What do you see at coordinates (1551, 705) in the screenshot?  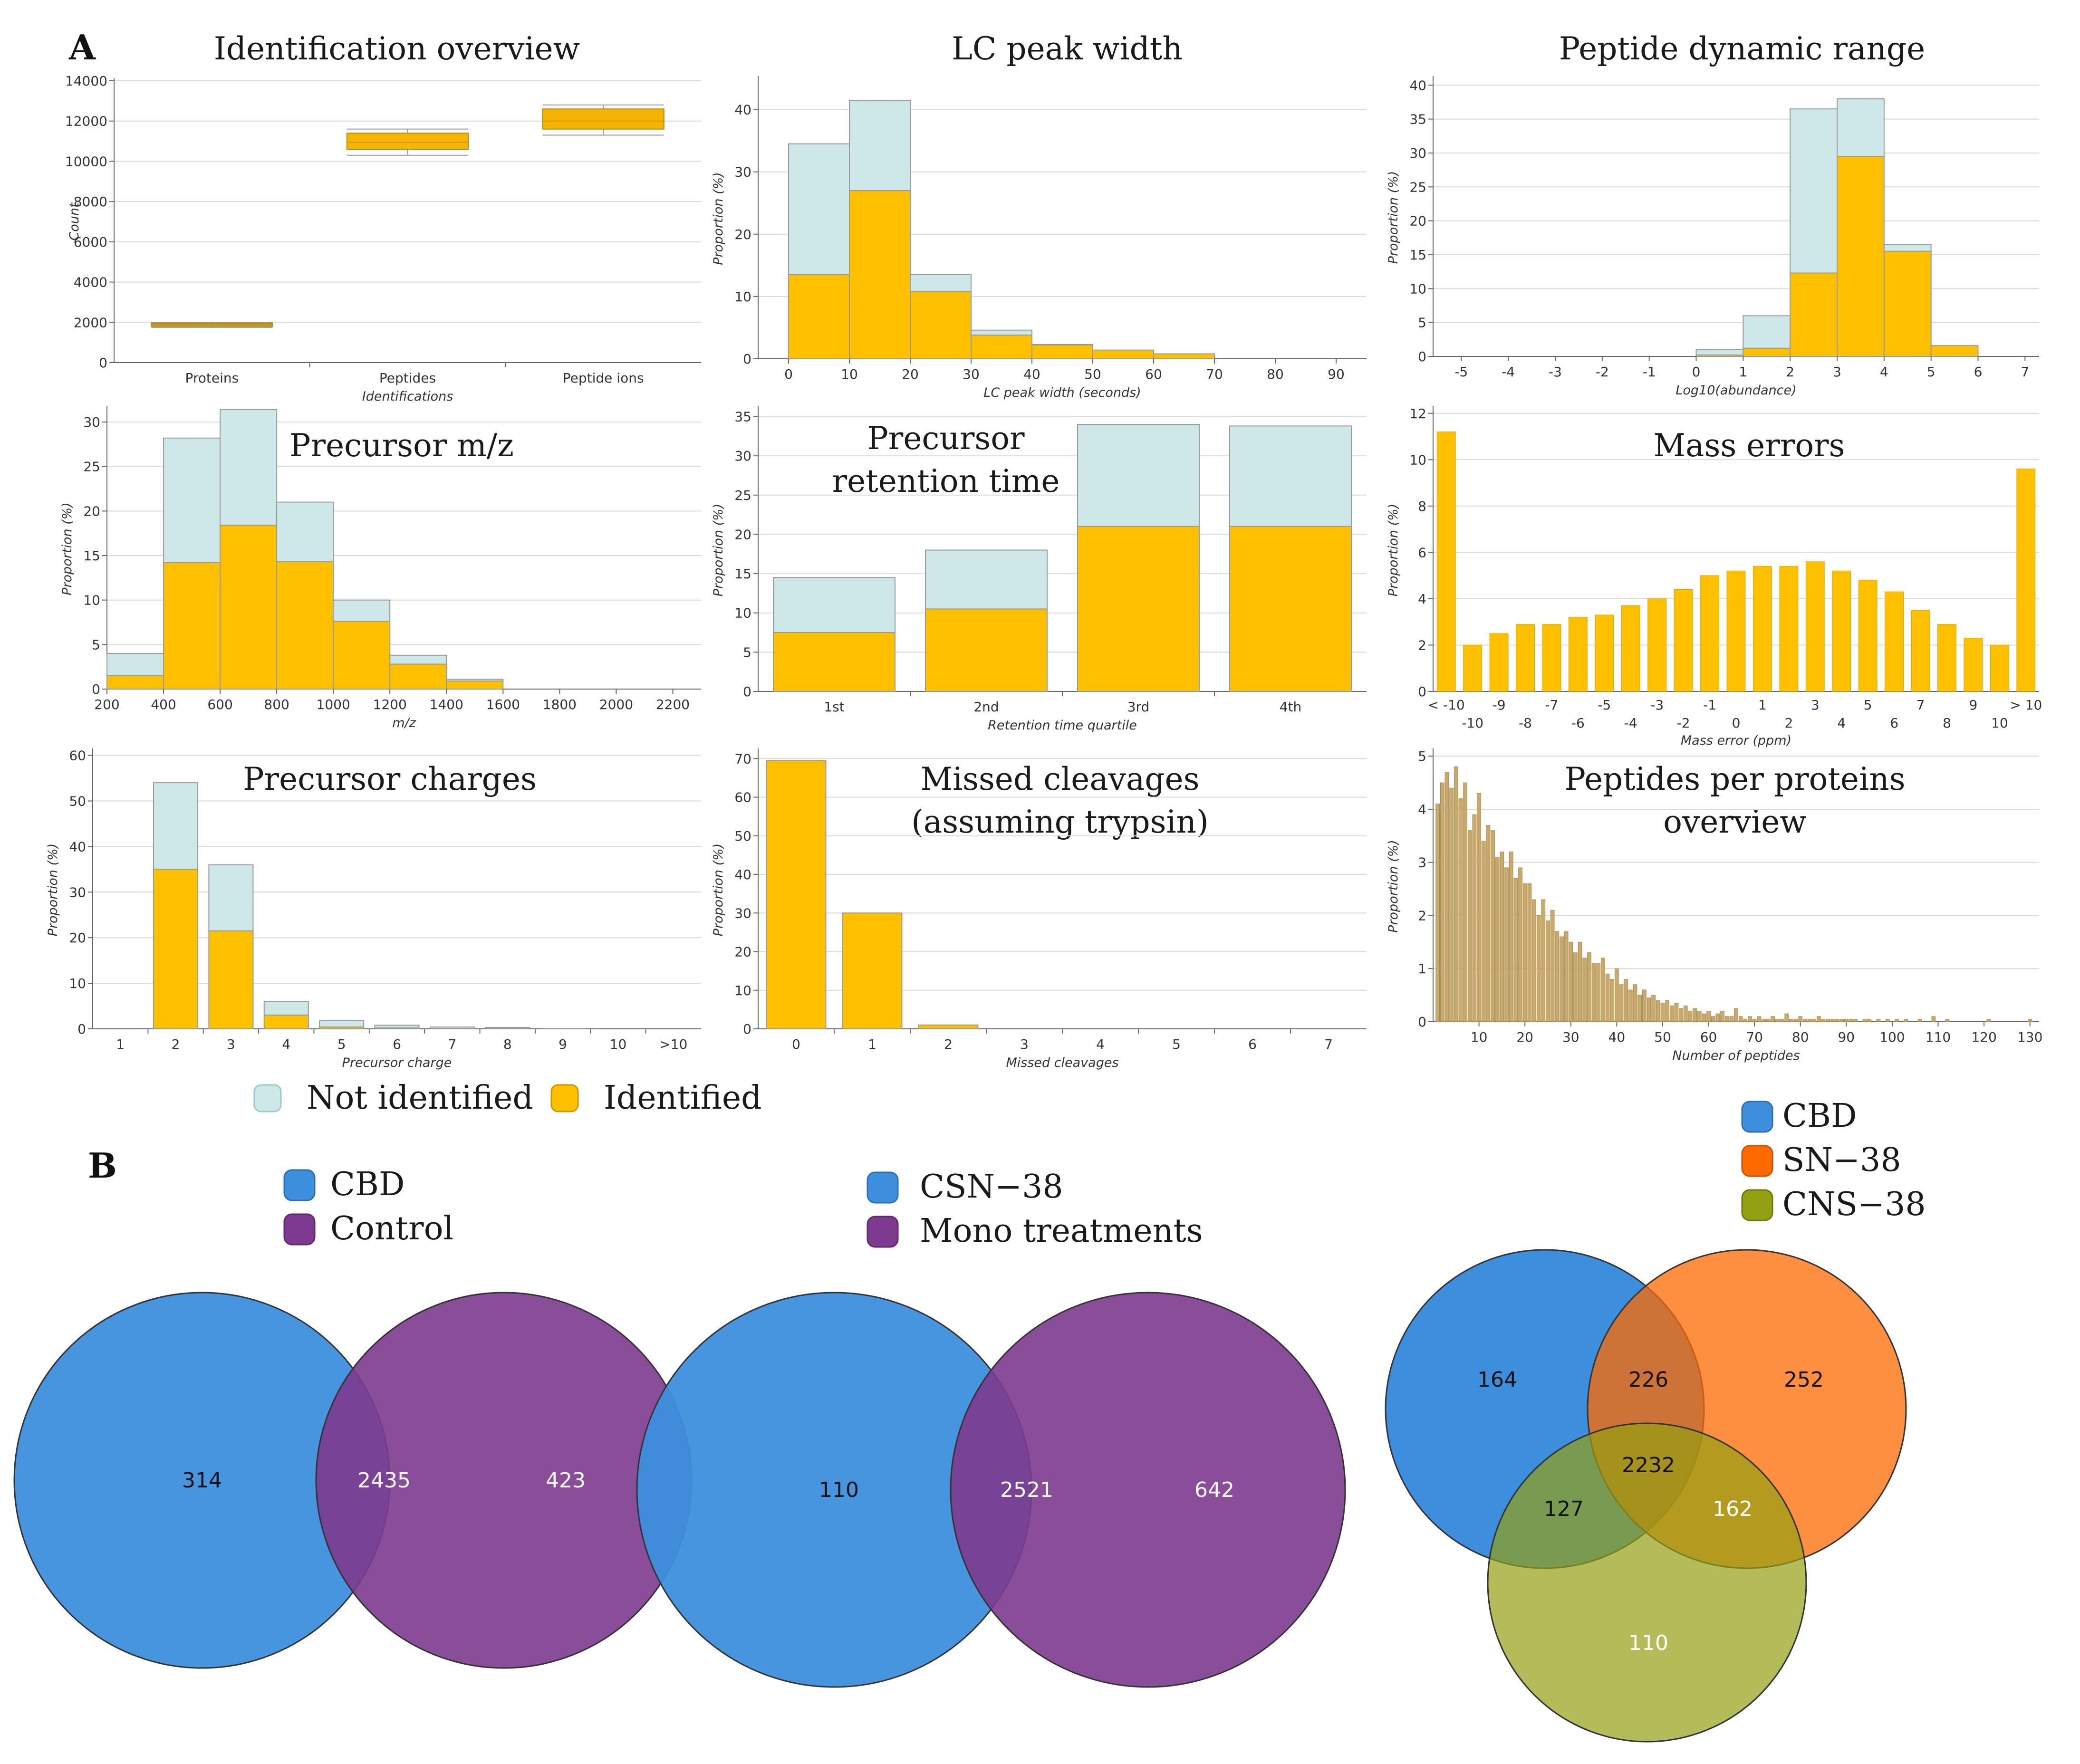 I see `x-tick-label: -7` at bounding box center [1551, 705].